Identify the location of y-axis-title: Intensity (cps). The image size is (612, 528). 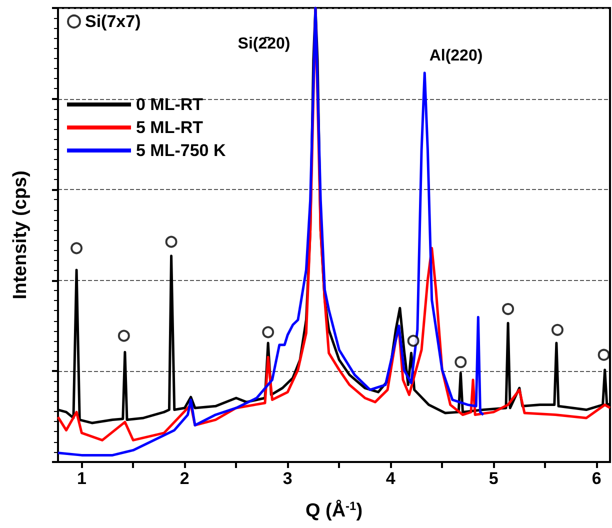
(20, 235).